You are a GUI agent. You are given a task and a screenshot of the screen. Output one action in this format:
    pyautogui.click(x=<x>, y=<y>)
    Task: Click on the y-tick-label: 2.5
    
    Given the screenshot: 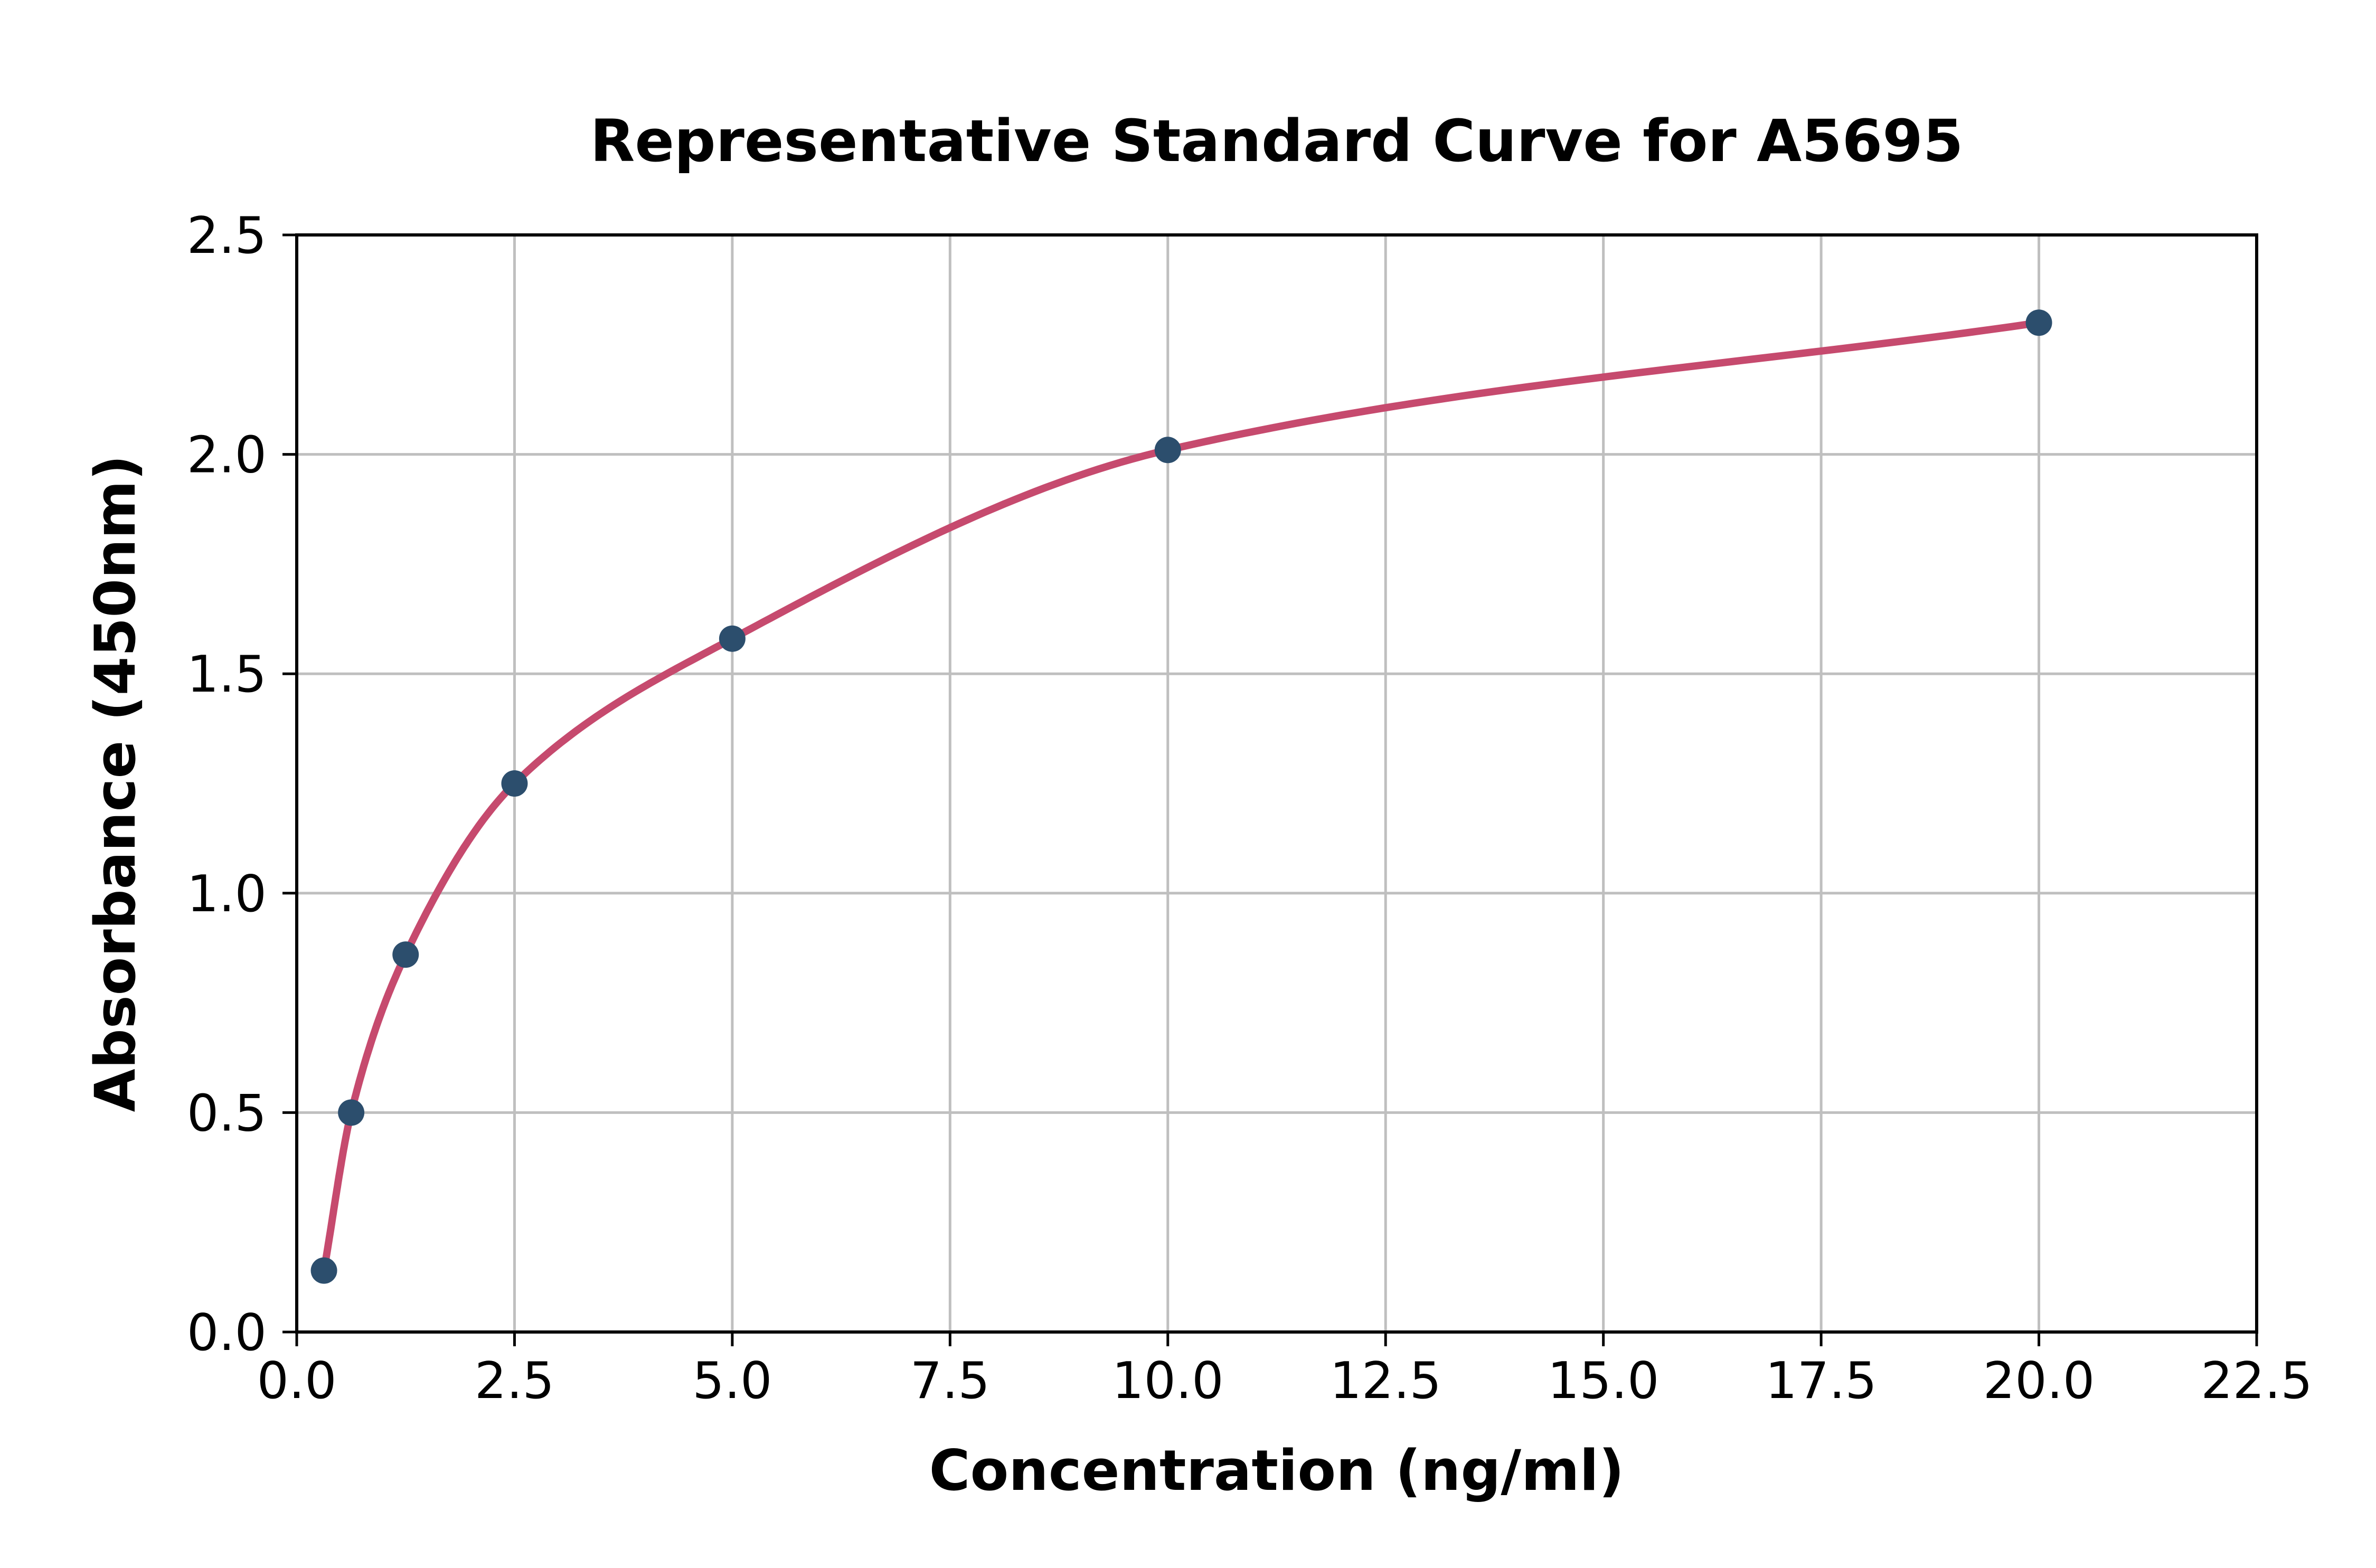 What is the action you would take?
    pyautogui.click(x=227, y=236)
    